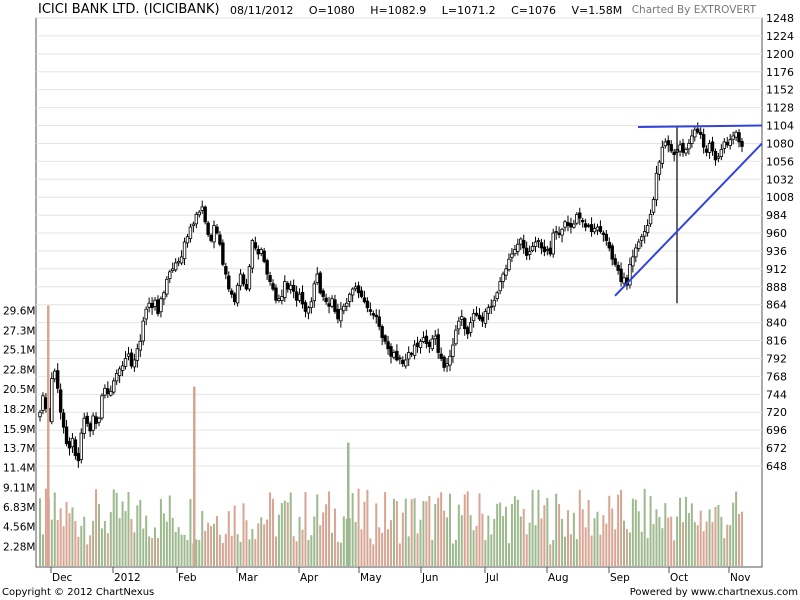 The width and height of the screenshot is (800, 600). I want to click on x-tick-label: Apr, so click(309, 578).